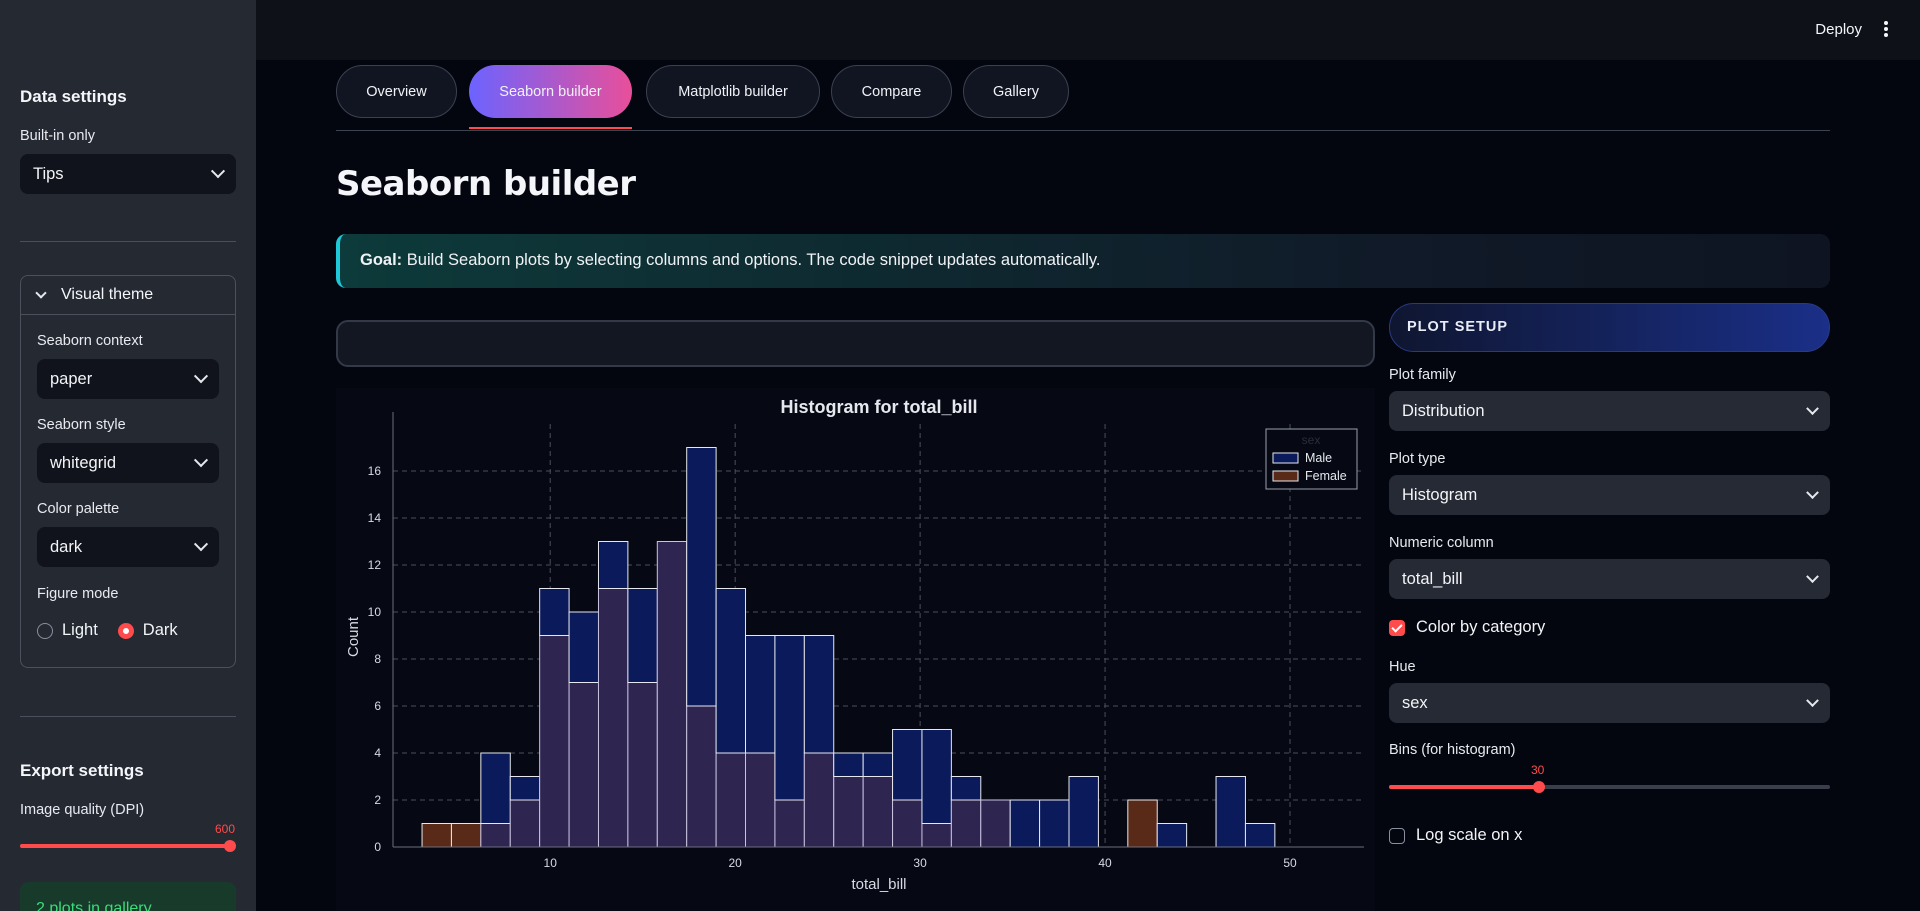 This screenshot has width=1920, height=911. I want to click on style-value: whitegrid, so click(83, 462).